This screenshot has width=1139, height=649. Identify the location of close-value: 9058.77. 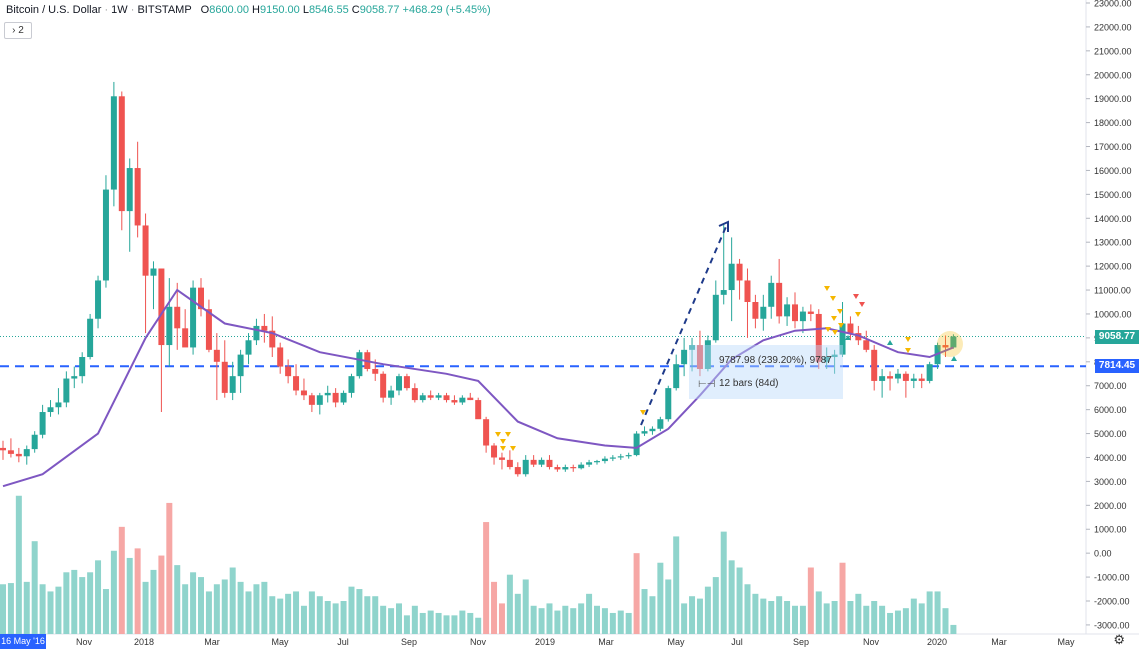
(379, 10).